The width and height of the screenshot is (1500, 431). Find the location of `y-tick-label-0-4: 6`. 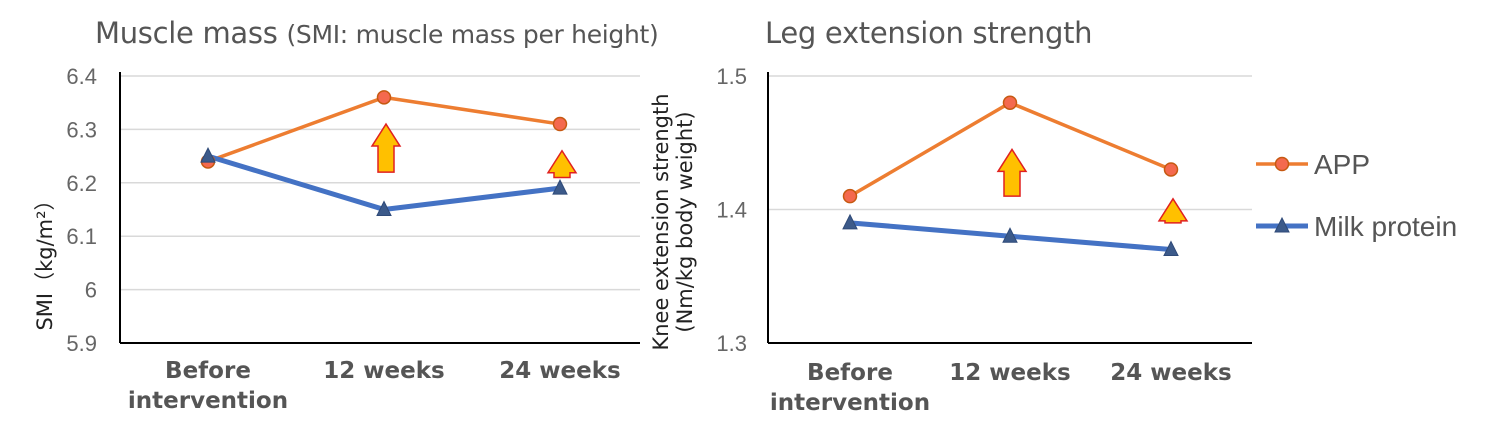

y-tick-label-0-4: 6 is located at coordinates (91, 290).